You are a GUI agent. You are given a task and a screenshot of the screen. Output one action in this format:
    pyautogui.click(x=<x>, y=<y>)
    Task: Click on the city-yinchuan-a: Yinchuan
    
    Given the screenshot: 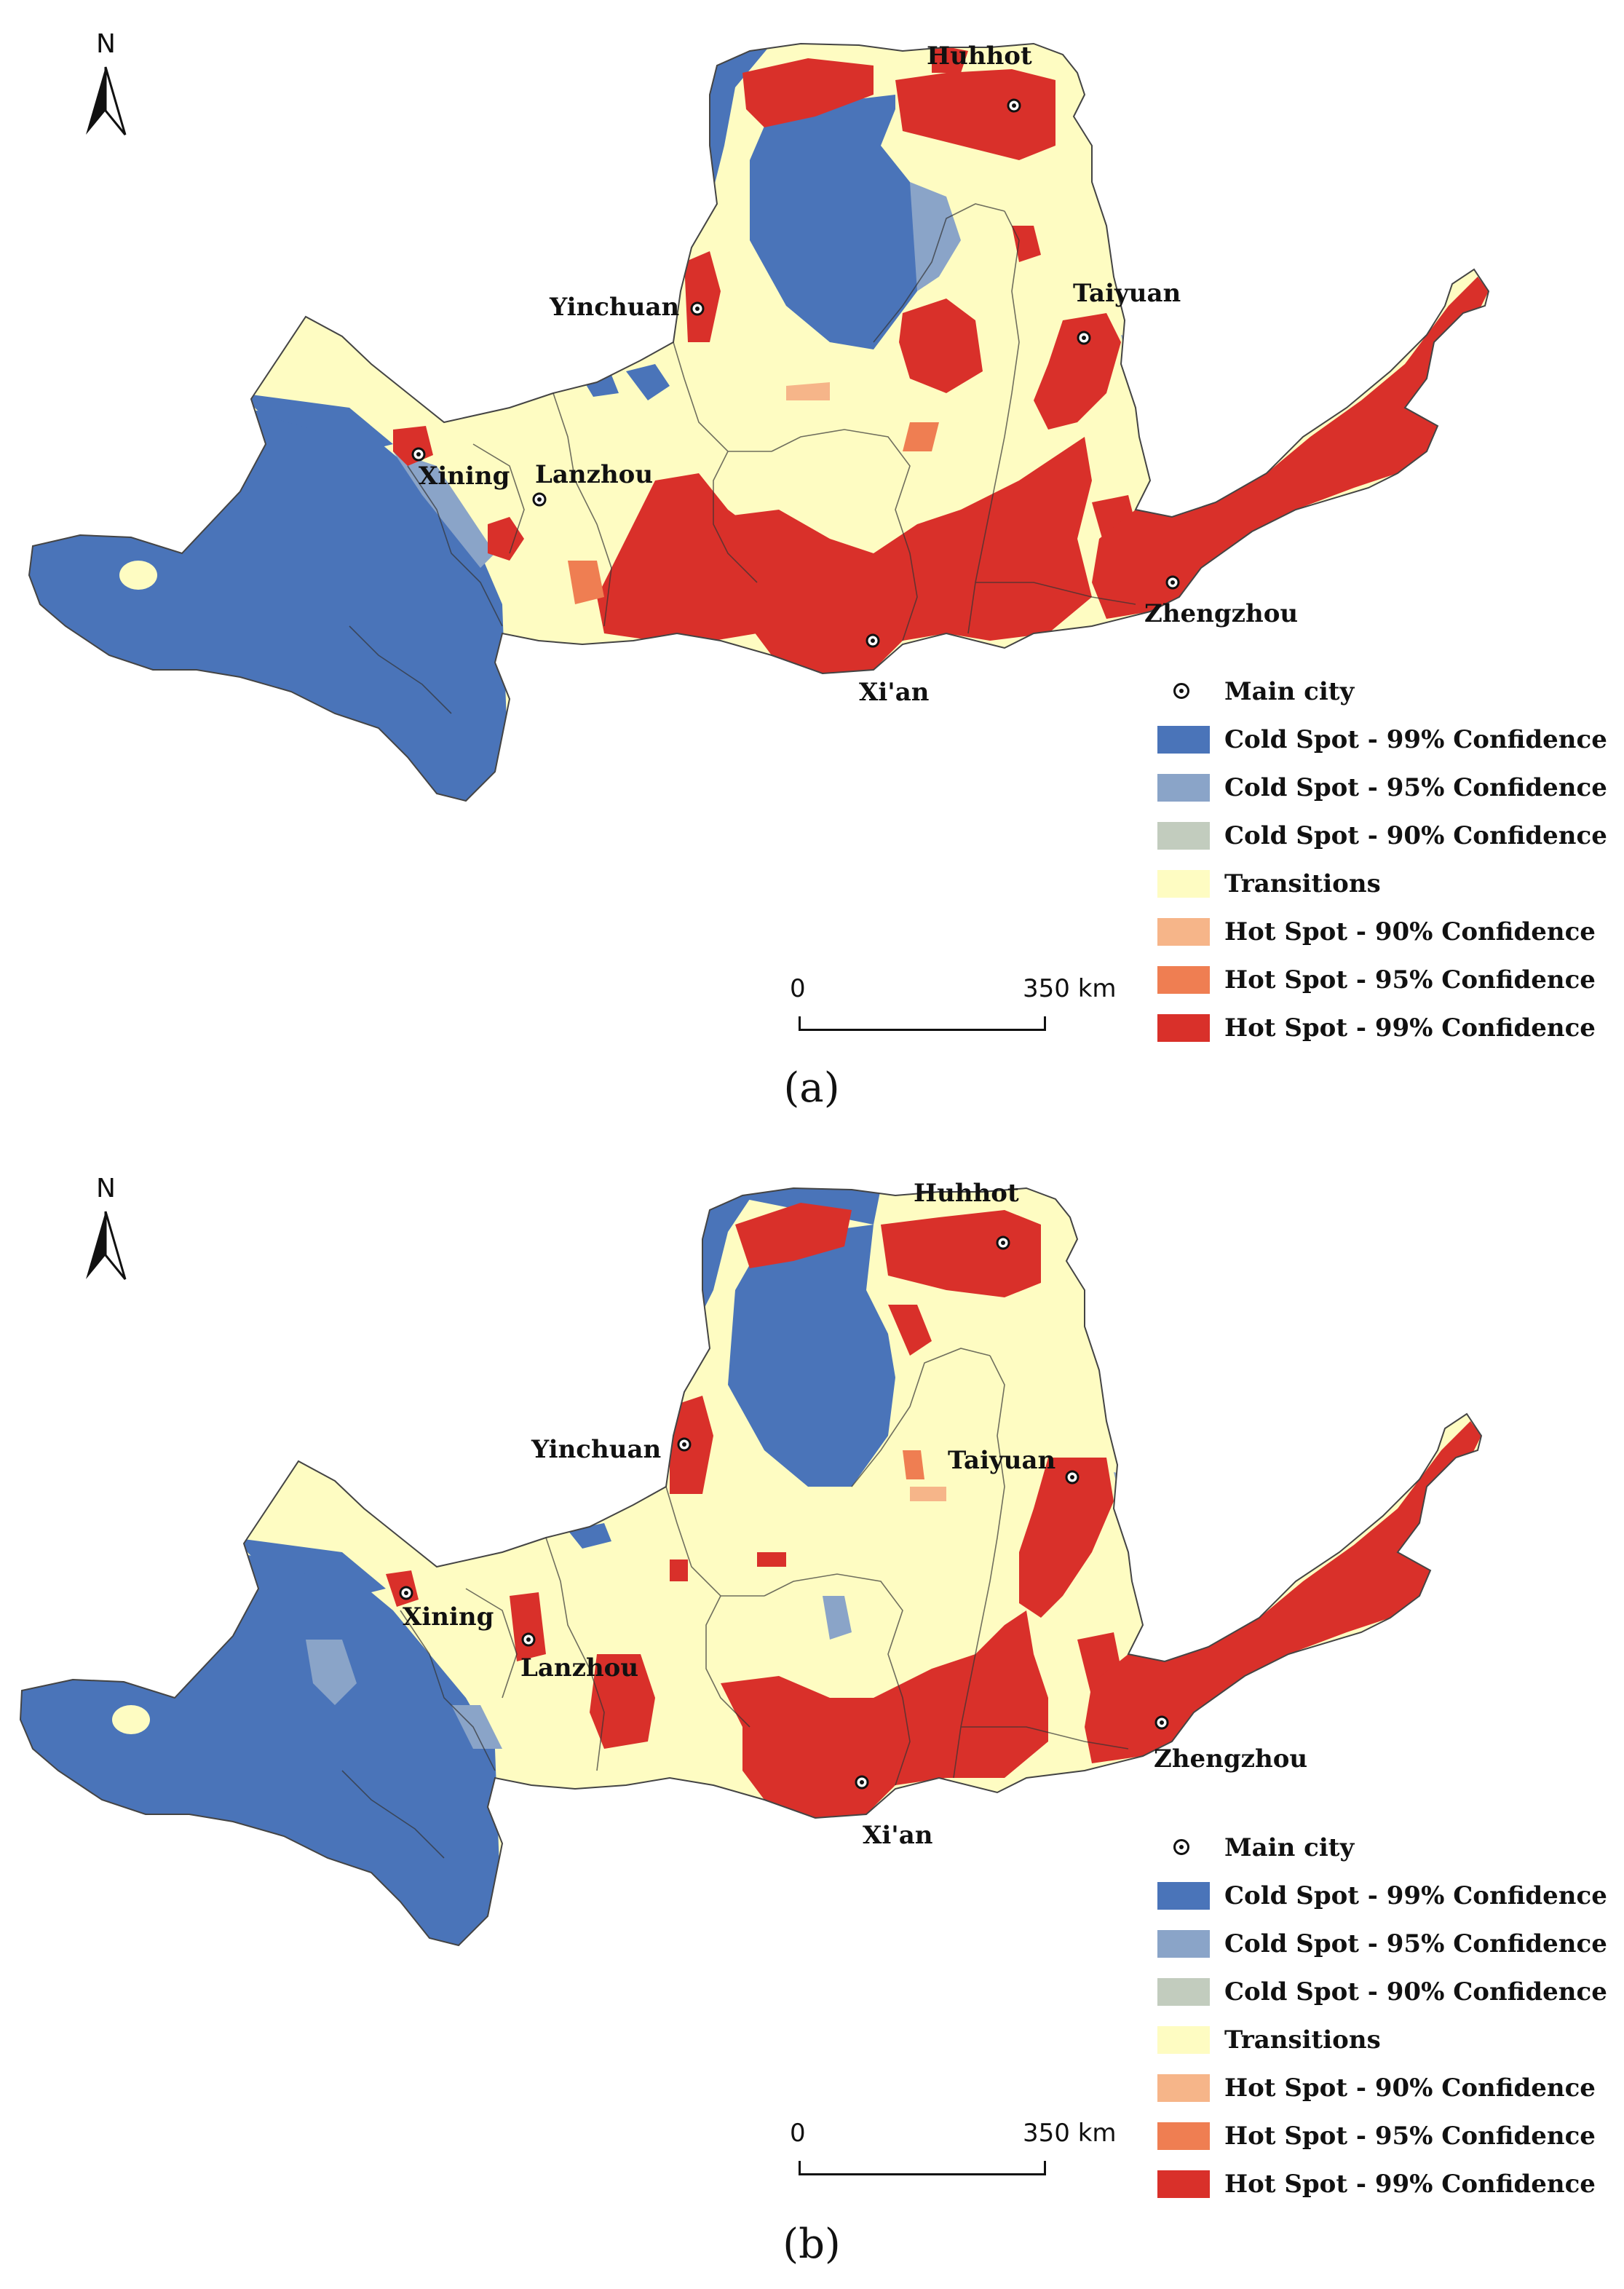 What is the action you would take?
    pyautogui.click(x=627, y=307)
    